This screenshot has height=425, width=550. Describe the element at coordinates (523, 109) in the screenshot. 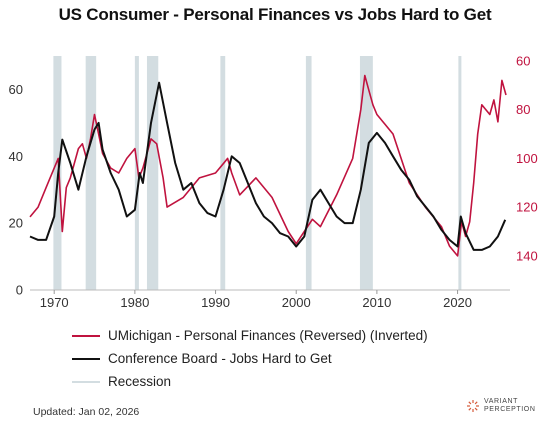

I see `y-right-tick-label: 80` at that location.